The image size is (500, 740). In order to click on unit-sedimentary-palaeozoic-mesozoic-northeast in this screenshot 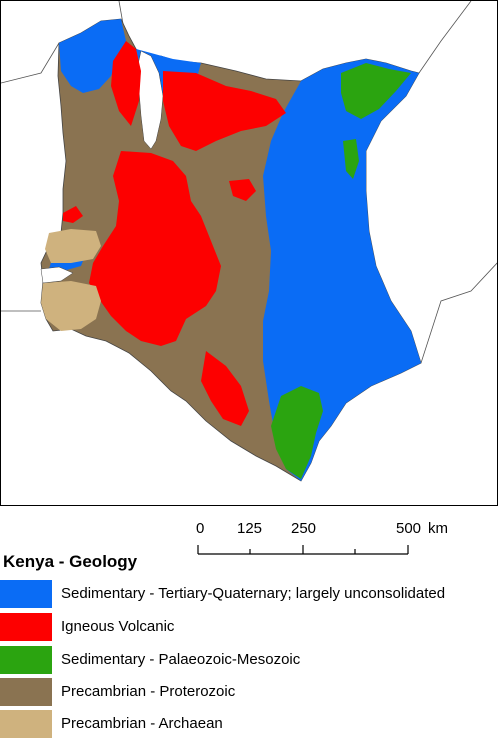, I will do `click(376, 91)`.